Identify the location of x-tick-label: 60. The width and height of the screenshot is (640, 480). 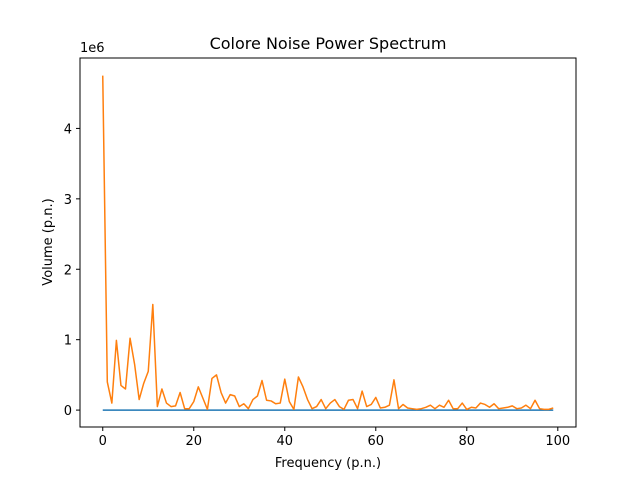
(376, 441).